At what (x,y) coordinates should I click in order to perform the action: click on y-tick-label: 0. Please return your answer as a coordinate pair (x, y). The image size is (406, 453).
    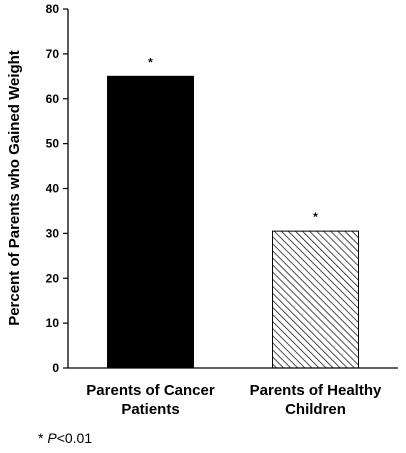
    Looking at the image, I should click on (55, 368).